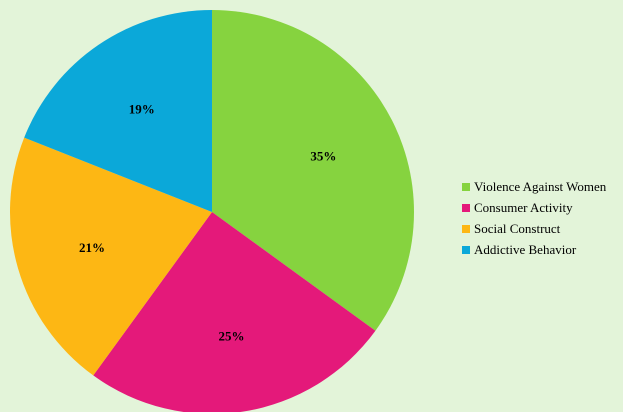  What do you see at coordinates (517, 228) in the screenshot?
I see `legend-label: Social Construct` at bounding box center [517, 228].